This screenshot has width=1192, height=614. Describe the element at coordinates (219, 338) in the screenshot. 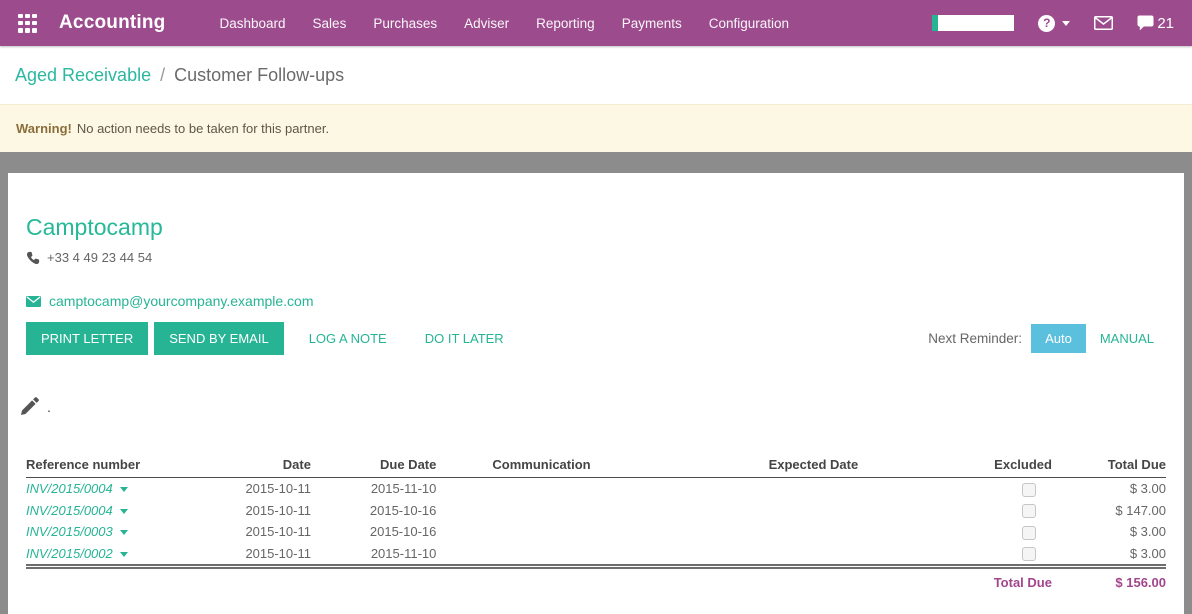

I see `send-by-email-button: SEND BY EMAIL` at that location.